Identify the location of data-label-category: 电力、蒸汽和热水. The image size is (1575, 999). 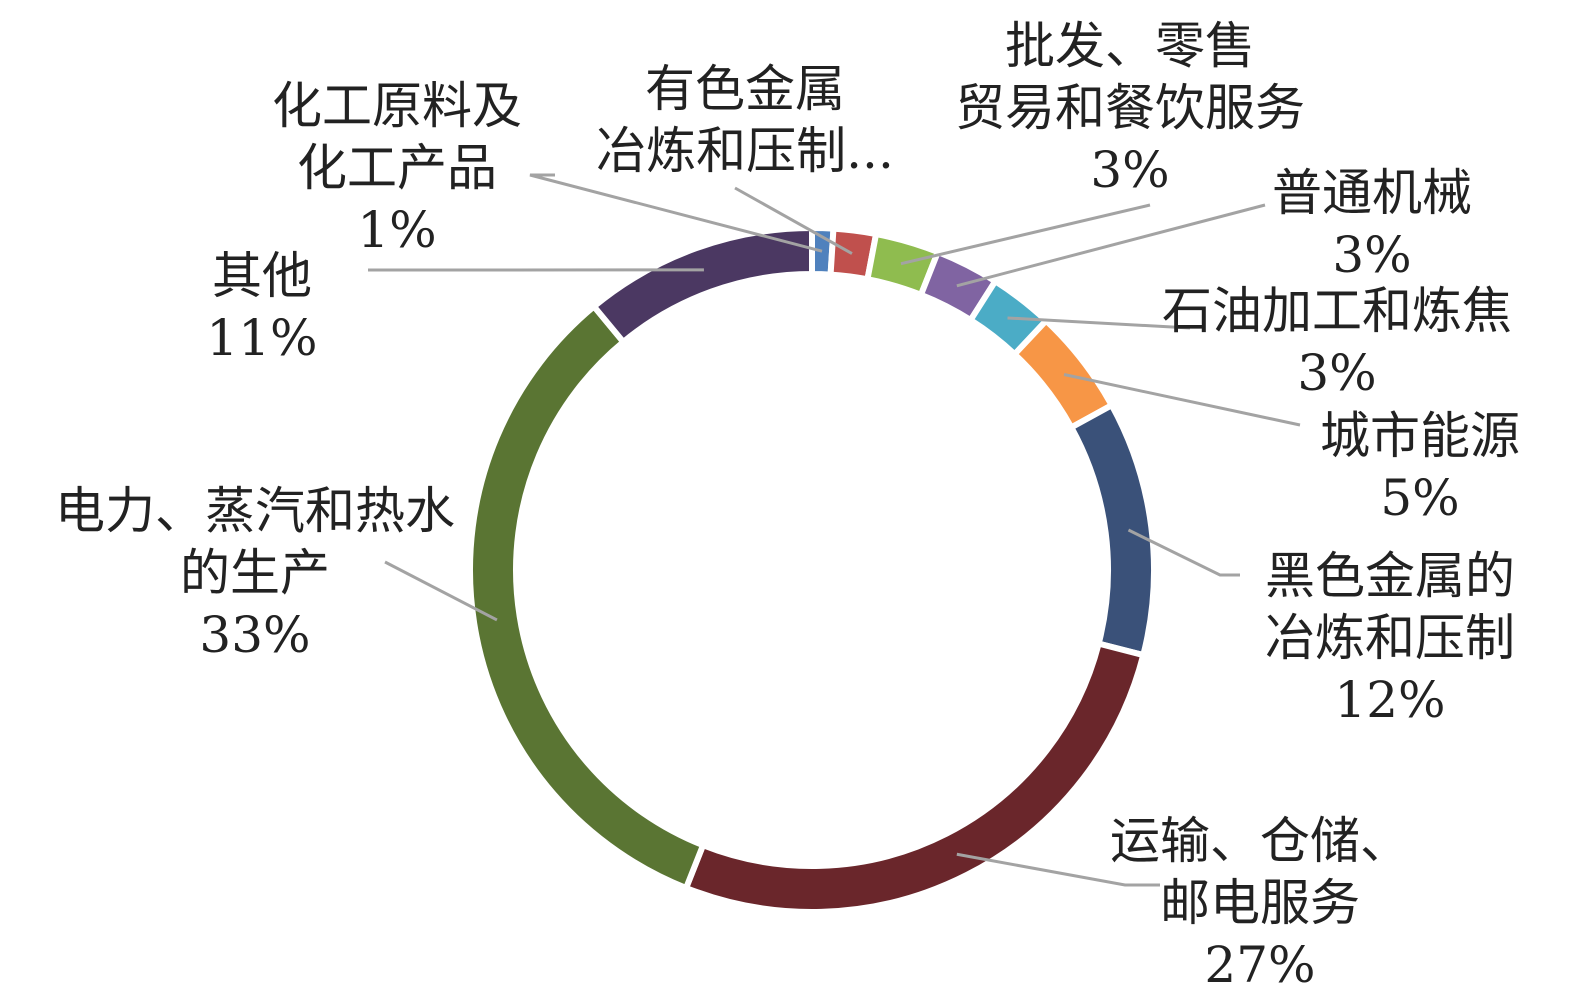
(255, 511).